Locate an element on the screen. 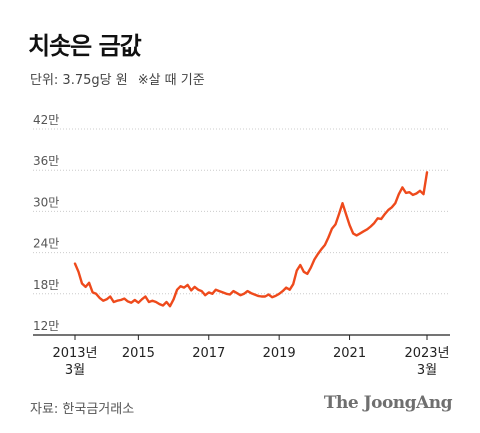  chart-subtitle: 단위: 3.75g당 원 ※살 때 기준 is located at coordinates (117, 78).